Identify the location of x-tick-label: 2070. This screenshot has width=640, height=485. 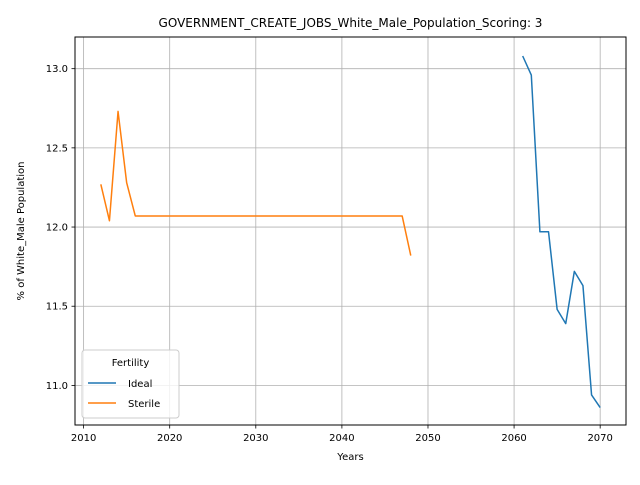
(599, 438).